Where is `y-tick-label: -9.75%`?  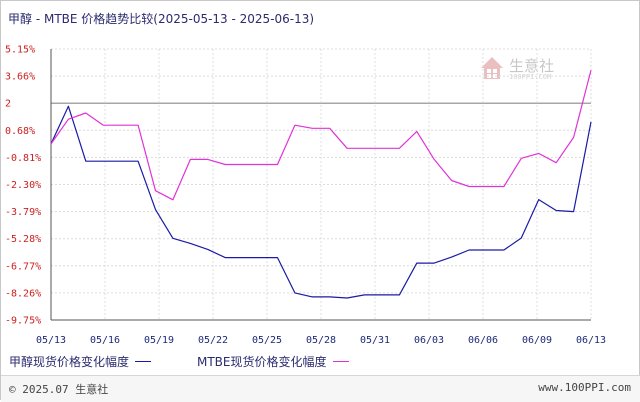 y-tick-label: -9.75% is located at coordinates (23, 321).